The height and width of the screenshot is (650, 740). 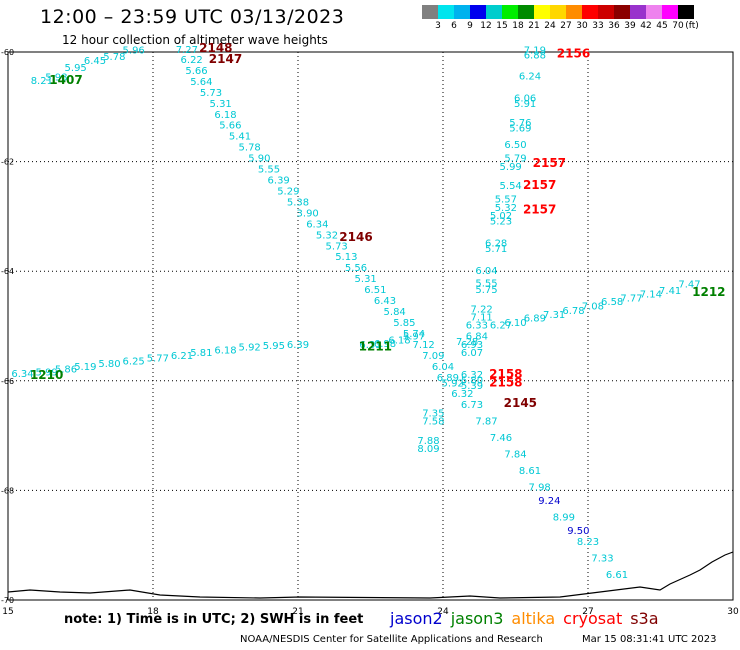 What do you see at coordinates (573, 53) in the screenshot?
I see `pass-label: 2156` at bounding box center [573, 53].